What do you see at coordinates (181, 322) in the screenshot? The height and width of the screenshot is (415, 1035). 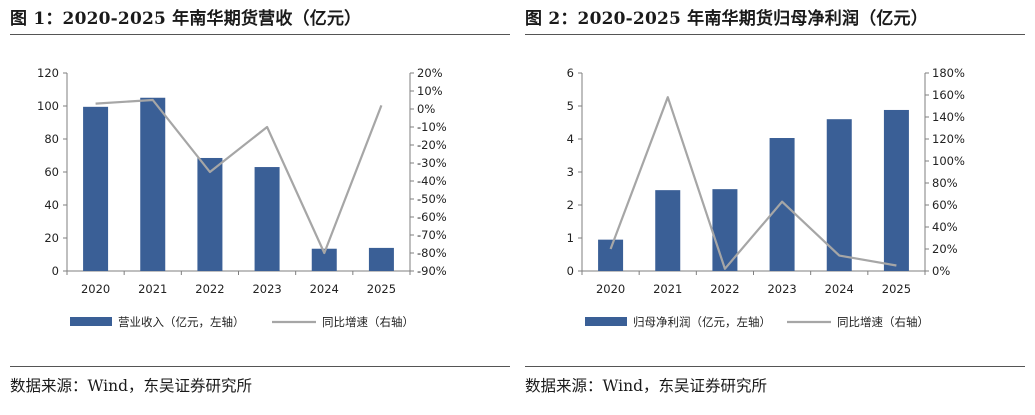 I see `legend-bar-label: 营业收入（亿元，左轴）` at bounding box center [181, 322].